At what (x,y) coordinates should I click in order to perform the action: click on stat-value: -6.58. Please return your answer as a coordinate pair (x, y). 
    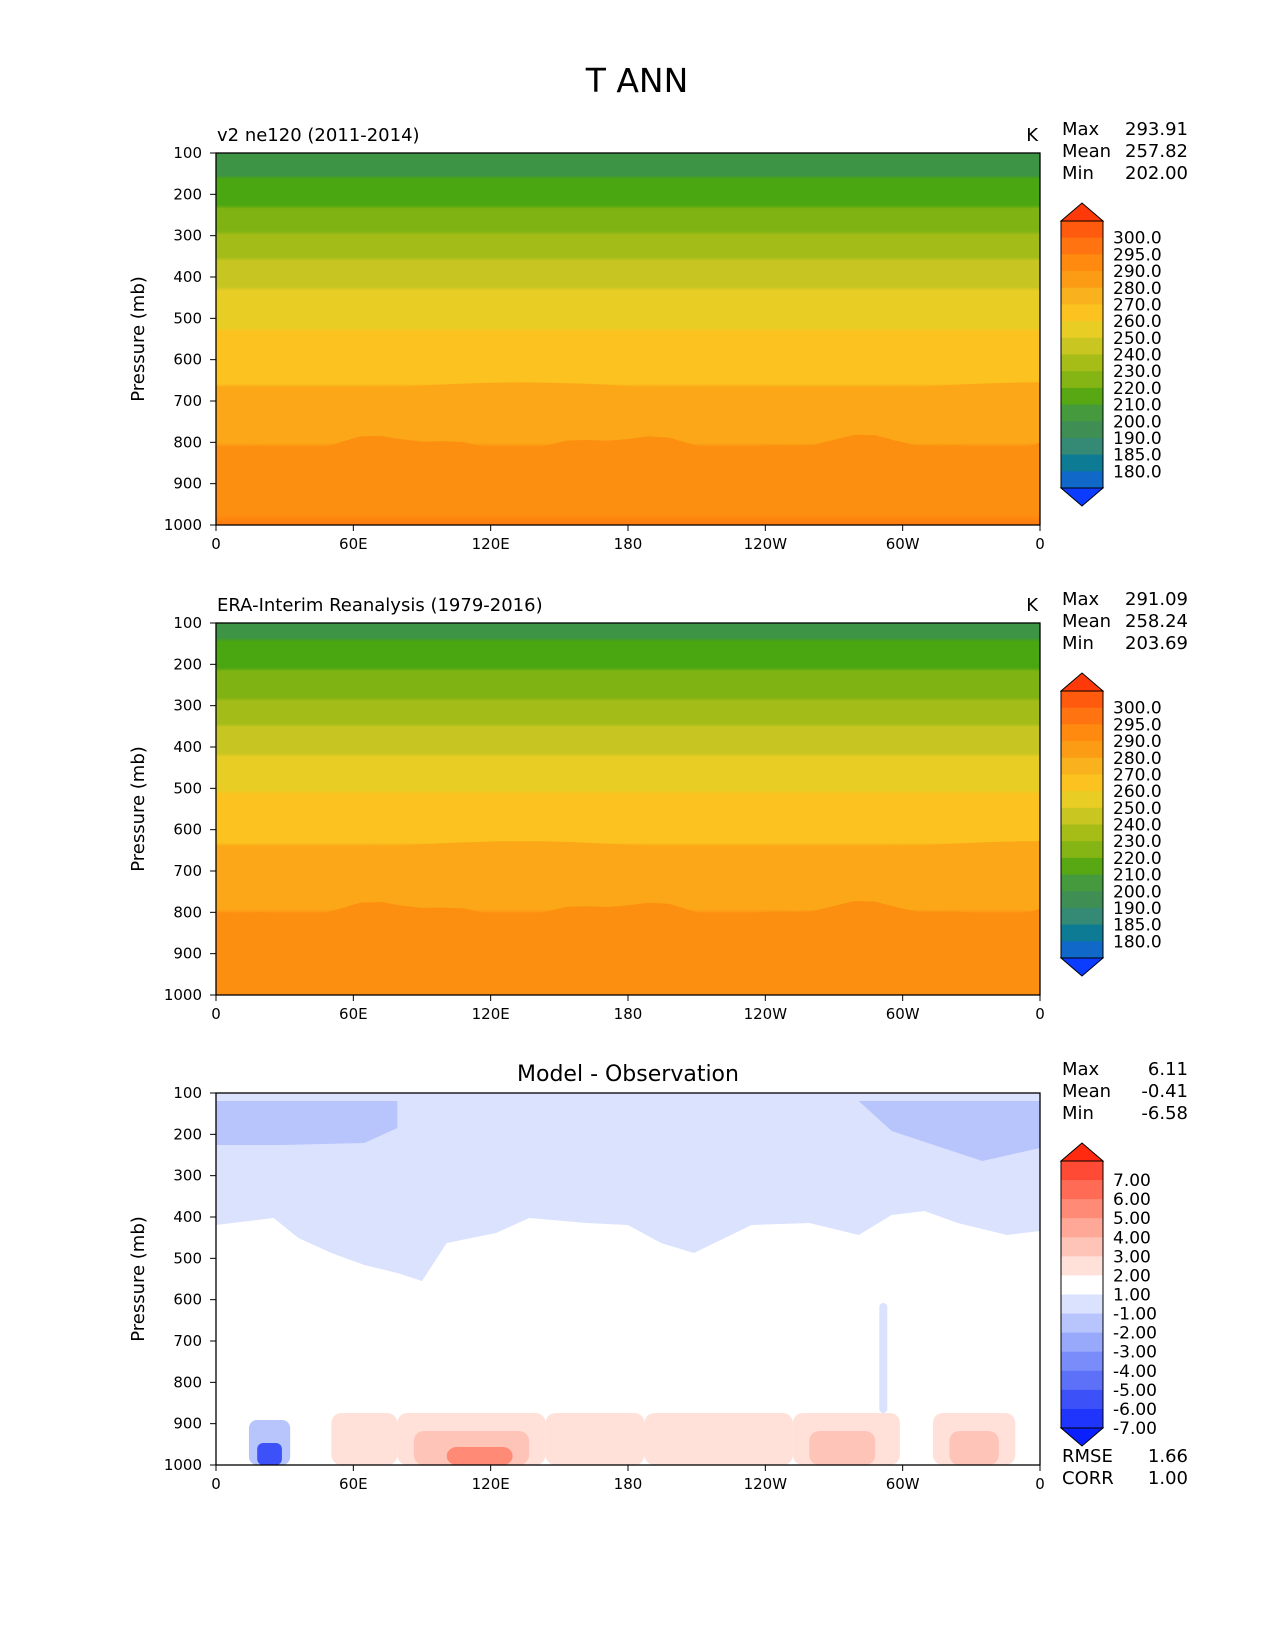
    Looking at the image, I should click on (1164, 1113).